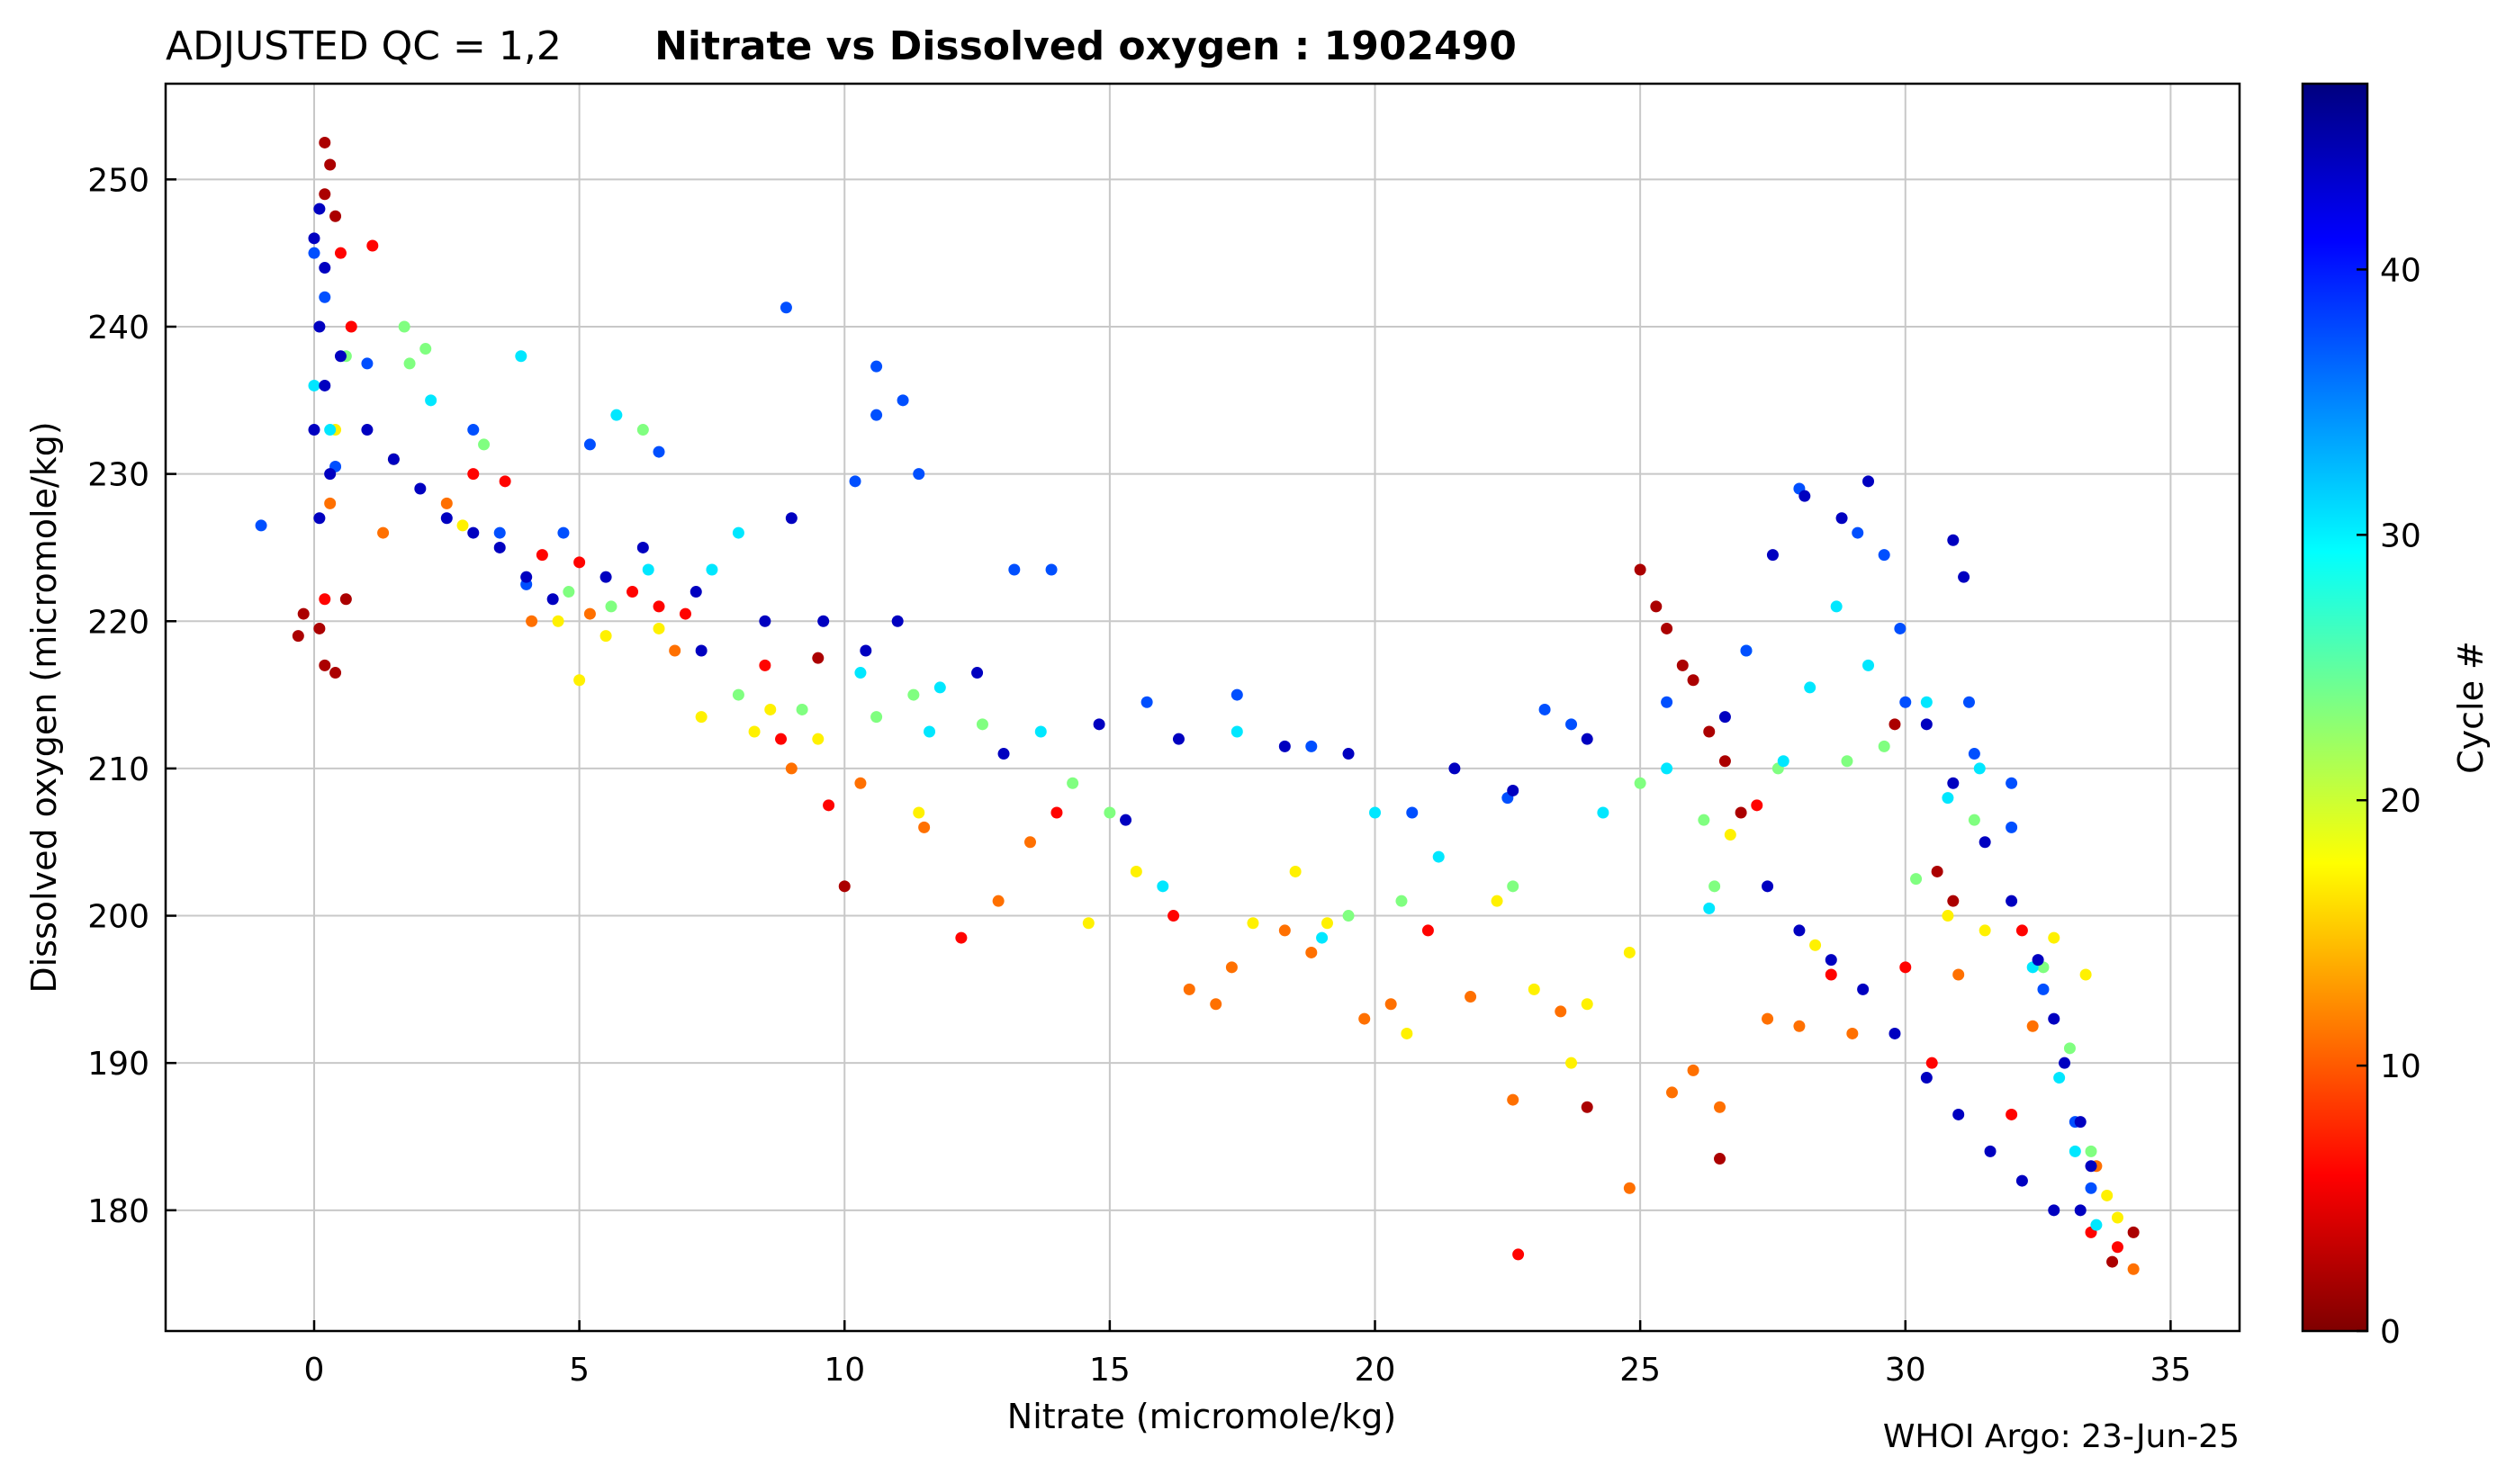  Describe the element at coordinates (2390, 1332) in the screenshot. I see `colorbar-tick-label: 0` at that location.